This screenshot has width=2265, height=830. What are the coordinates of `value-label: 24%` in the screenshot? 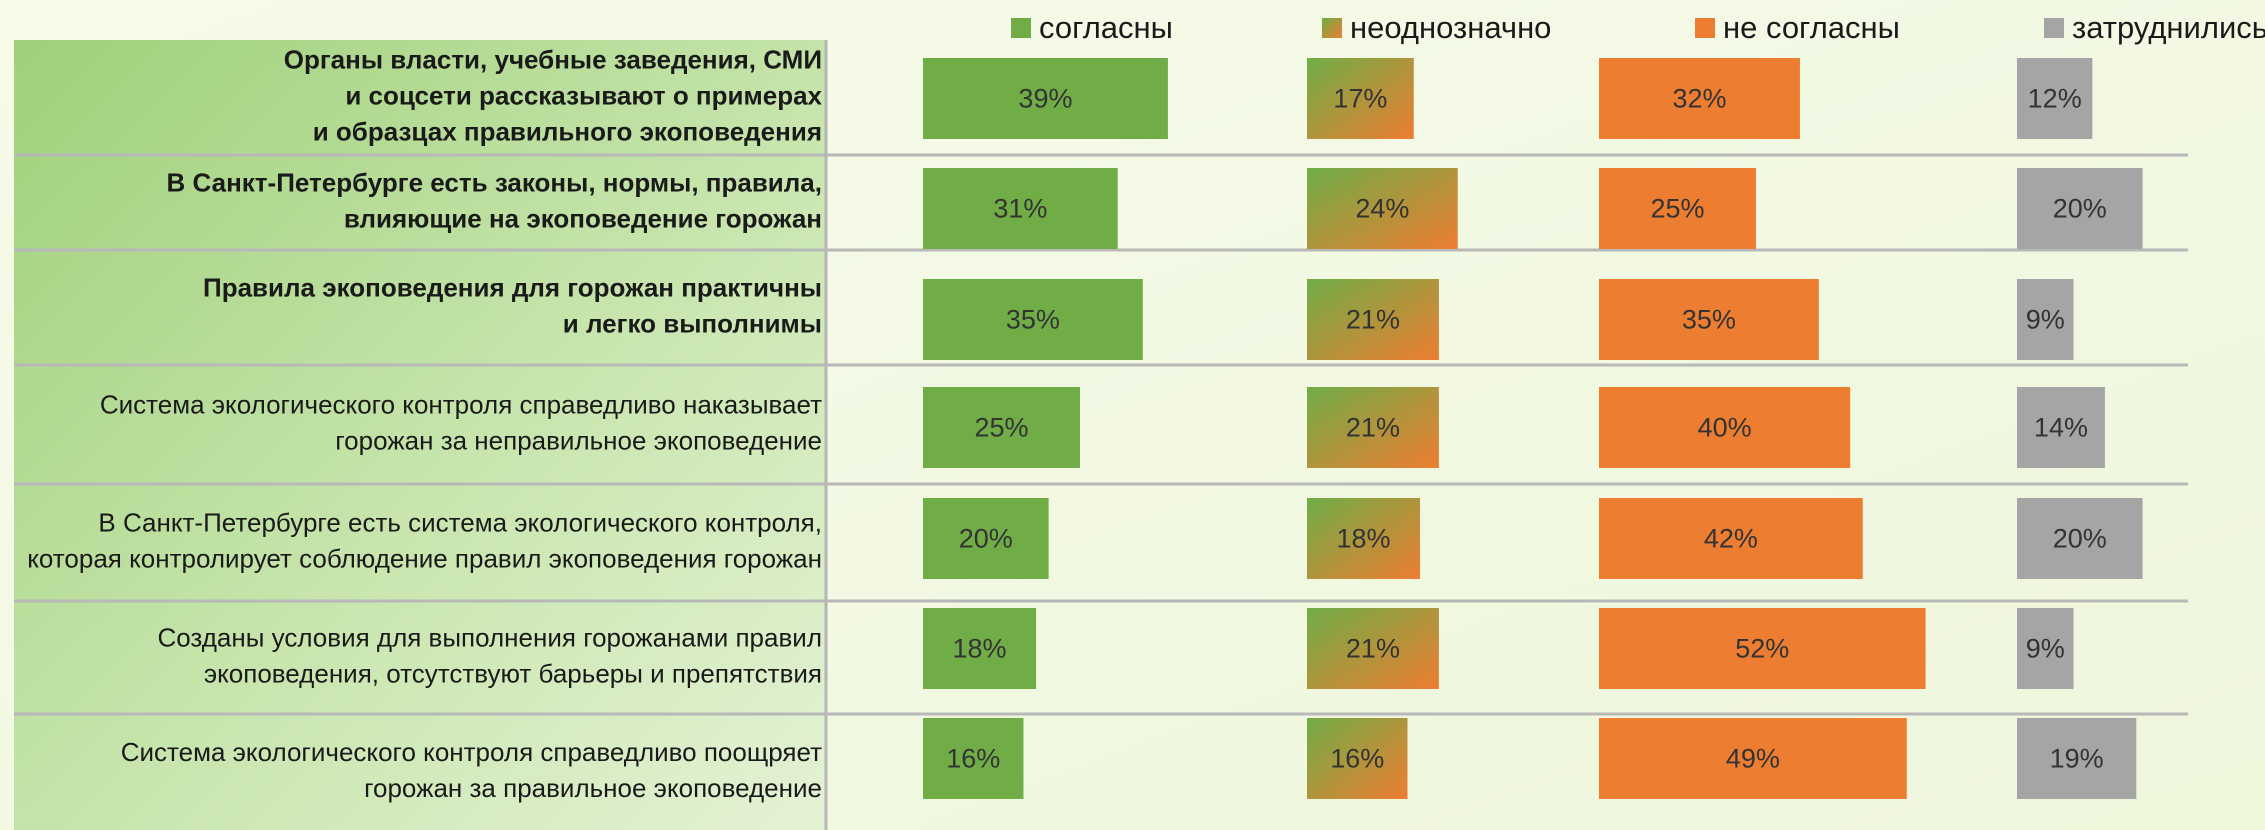 It's located at (1382, 209).